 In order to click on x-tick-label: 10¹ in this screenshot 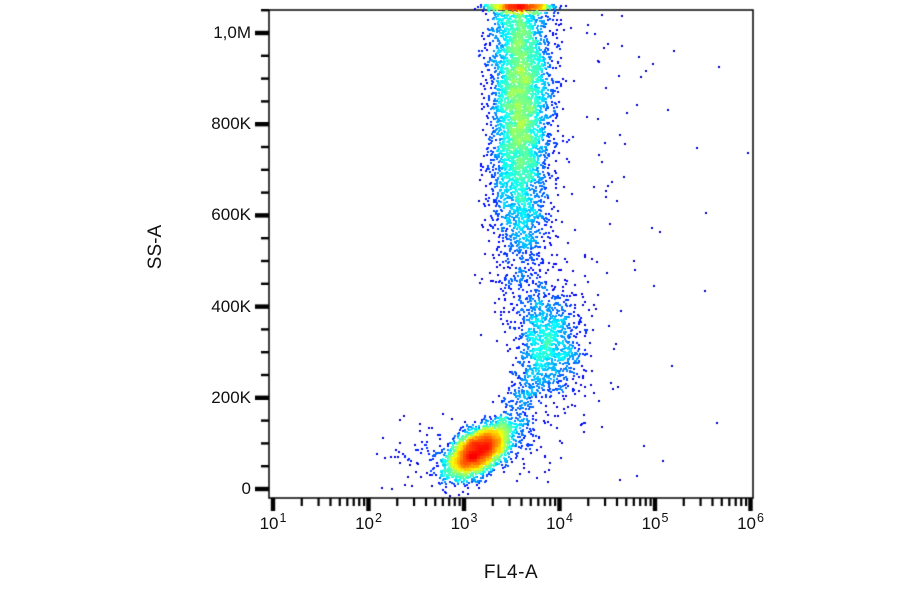, I will do `click(273, 522)`.